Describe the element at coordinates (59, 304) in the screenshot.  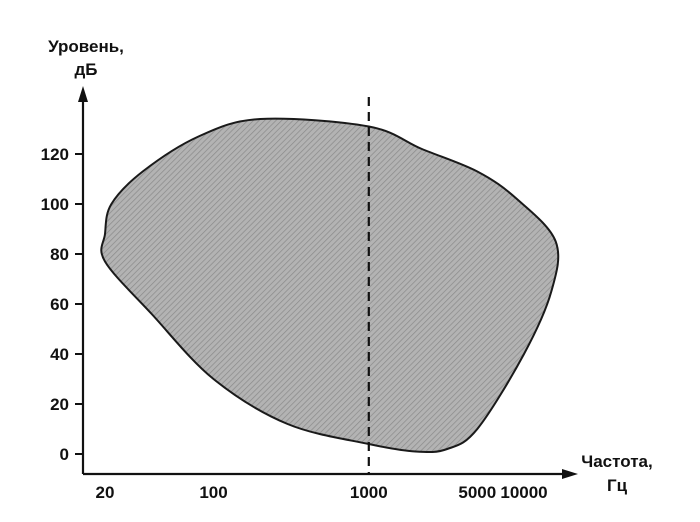
I see `y-tick-label: 60` at that location.